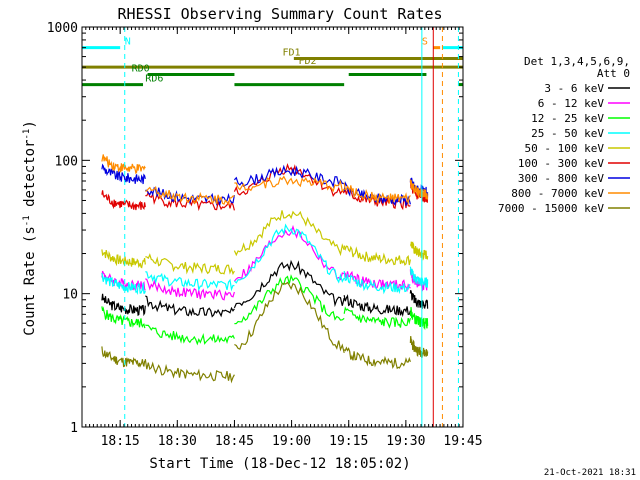 Image resolution: width=640 pixels, height=480 pixels. I want to click on chart-title: RHESSI Observing Summary Count Rates, so click(279, 14).